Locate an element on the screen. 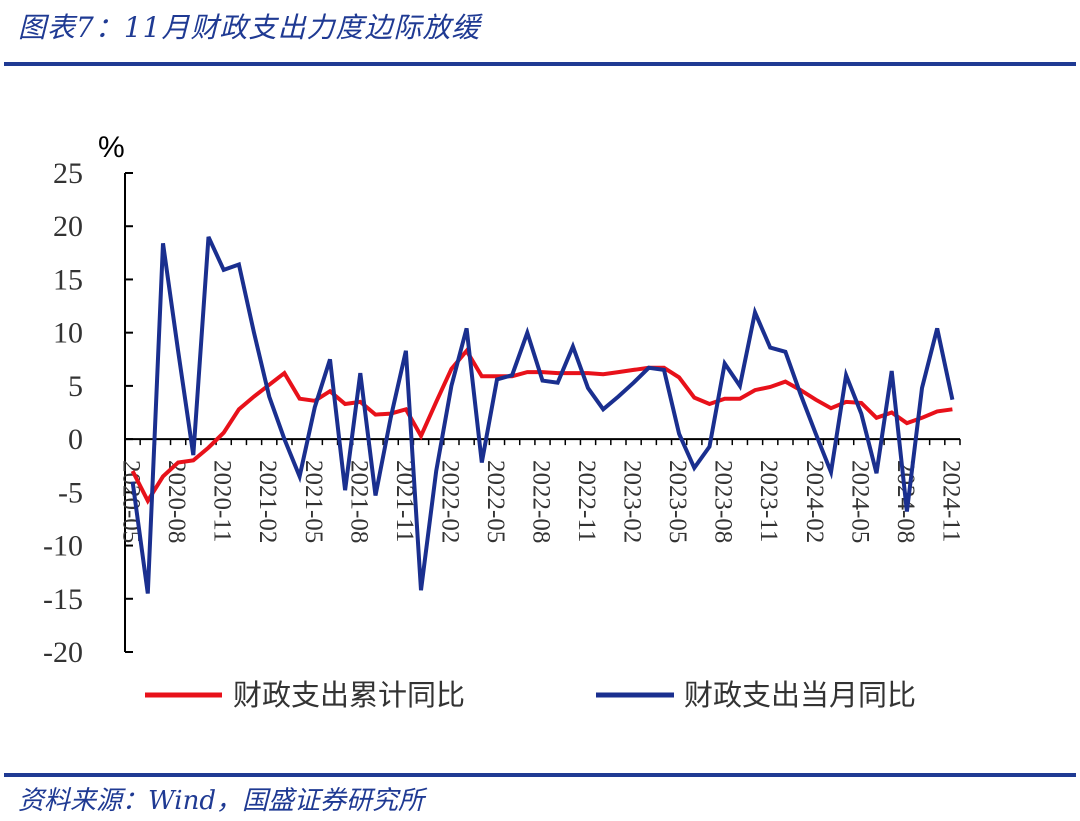 This screenshot has height=821, width=1080. x-tick-label: 2023-11 is located at coordinates (768, 501).